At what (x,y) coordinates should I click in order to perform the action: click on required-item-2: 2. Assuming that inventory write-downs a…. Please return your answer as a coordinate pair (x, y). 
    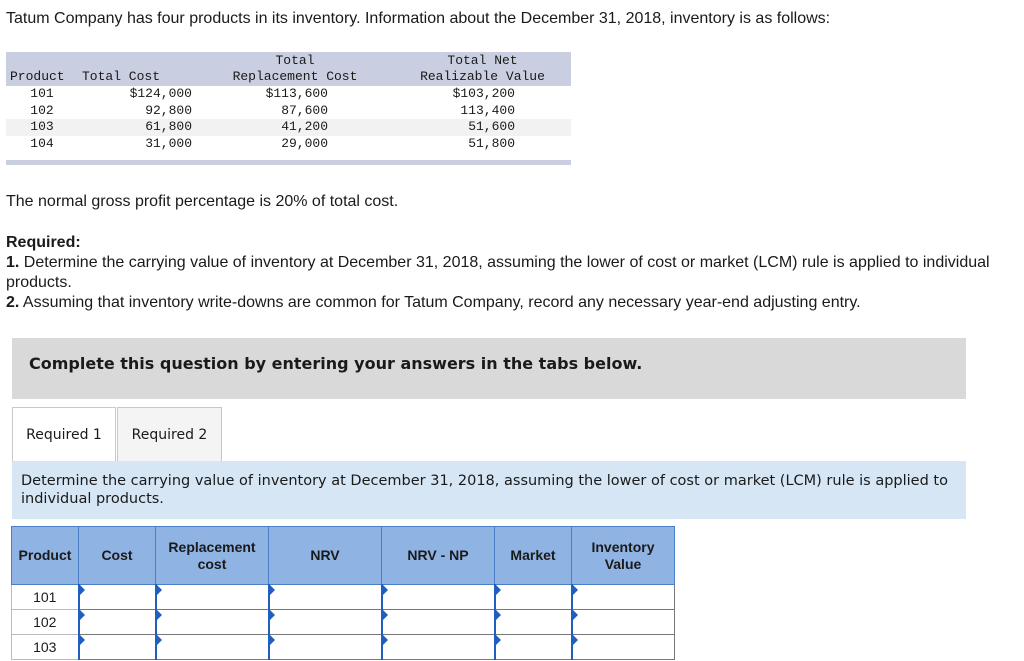
    Looking at the image, I should click on (433, 302).